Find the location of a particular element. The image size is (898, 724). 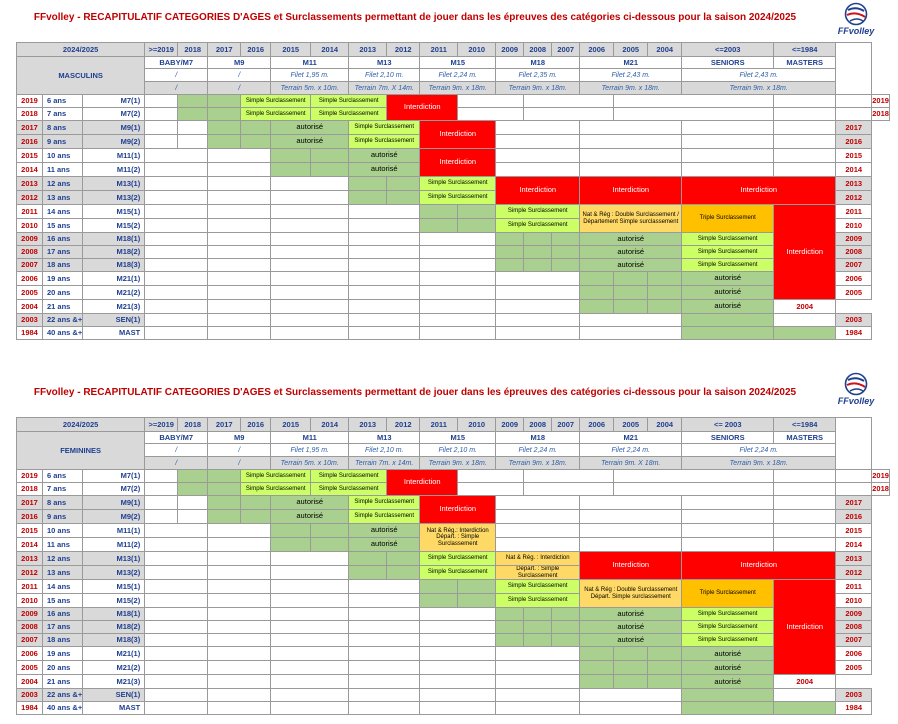

birth-year-right: 2008 is located at coordinates (854, 627).